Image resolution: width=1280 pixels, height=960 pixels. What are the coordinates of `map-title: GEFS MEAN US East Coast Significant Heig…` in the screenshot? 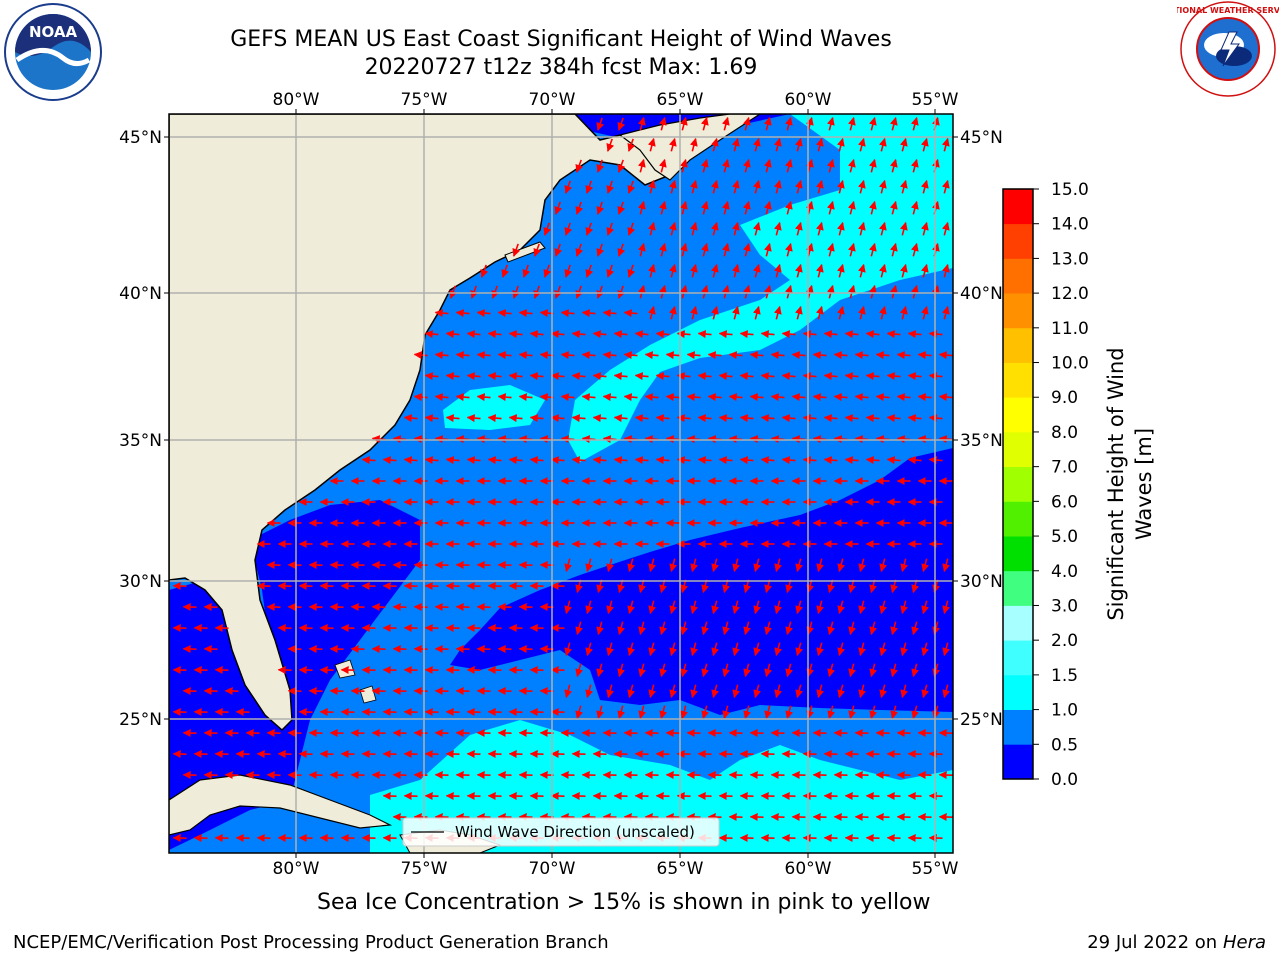 It's located at (561, 39).